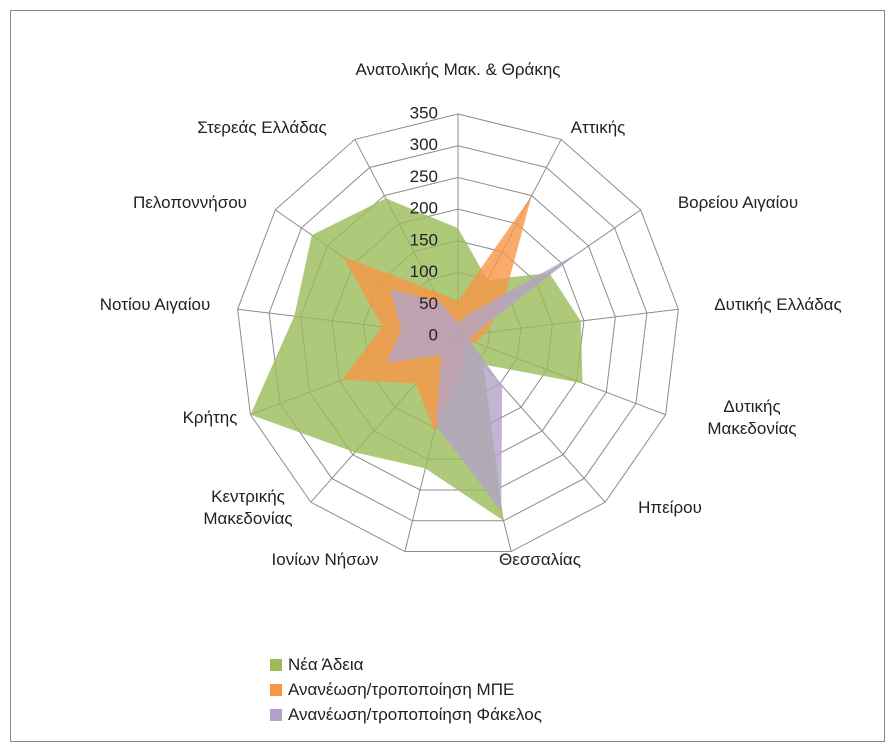 The height and width of the screenshot is (752, 895). I want to click on category-label: Δυτικής Ελλάδας, so click(778, 304).